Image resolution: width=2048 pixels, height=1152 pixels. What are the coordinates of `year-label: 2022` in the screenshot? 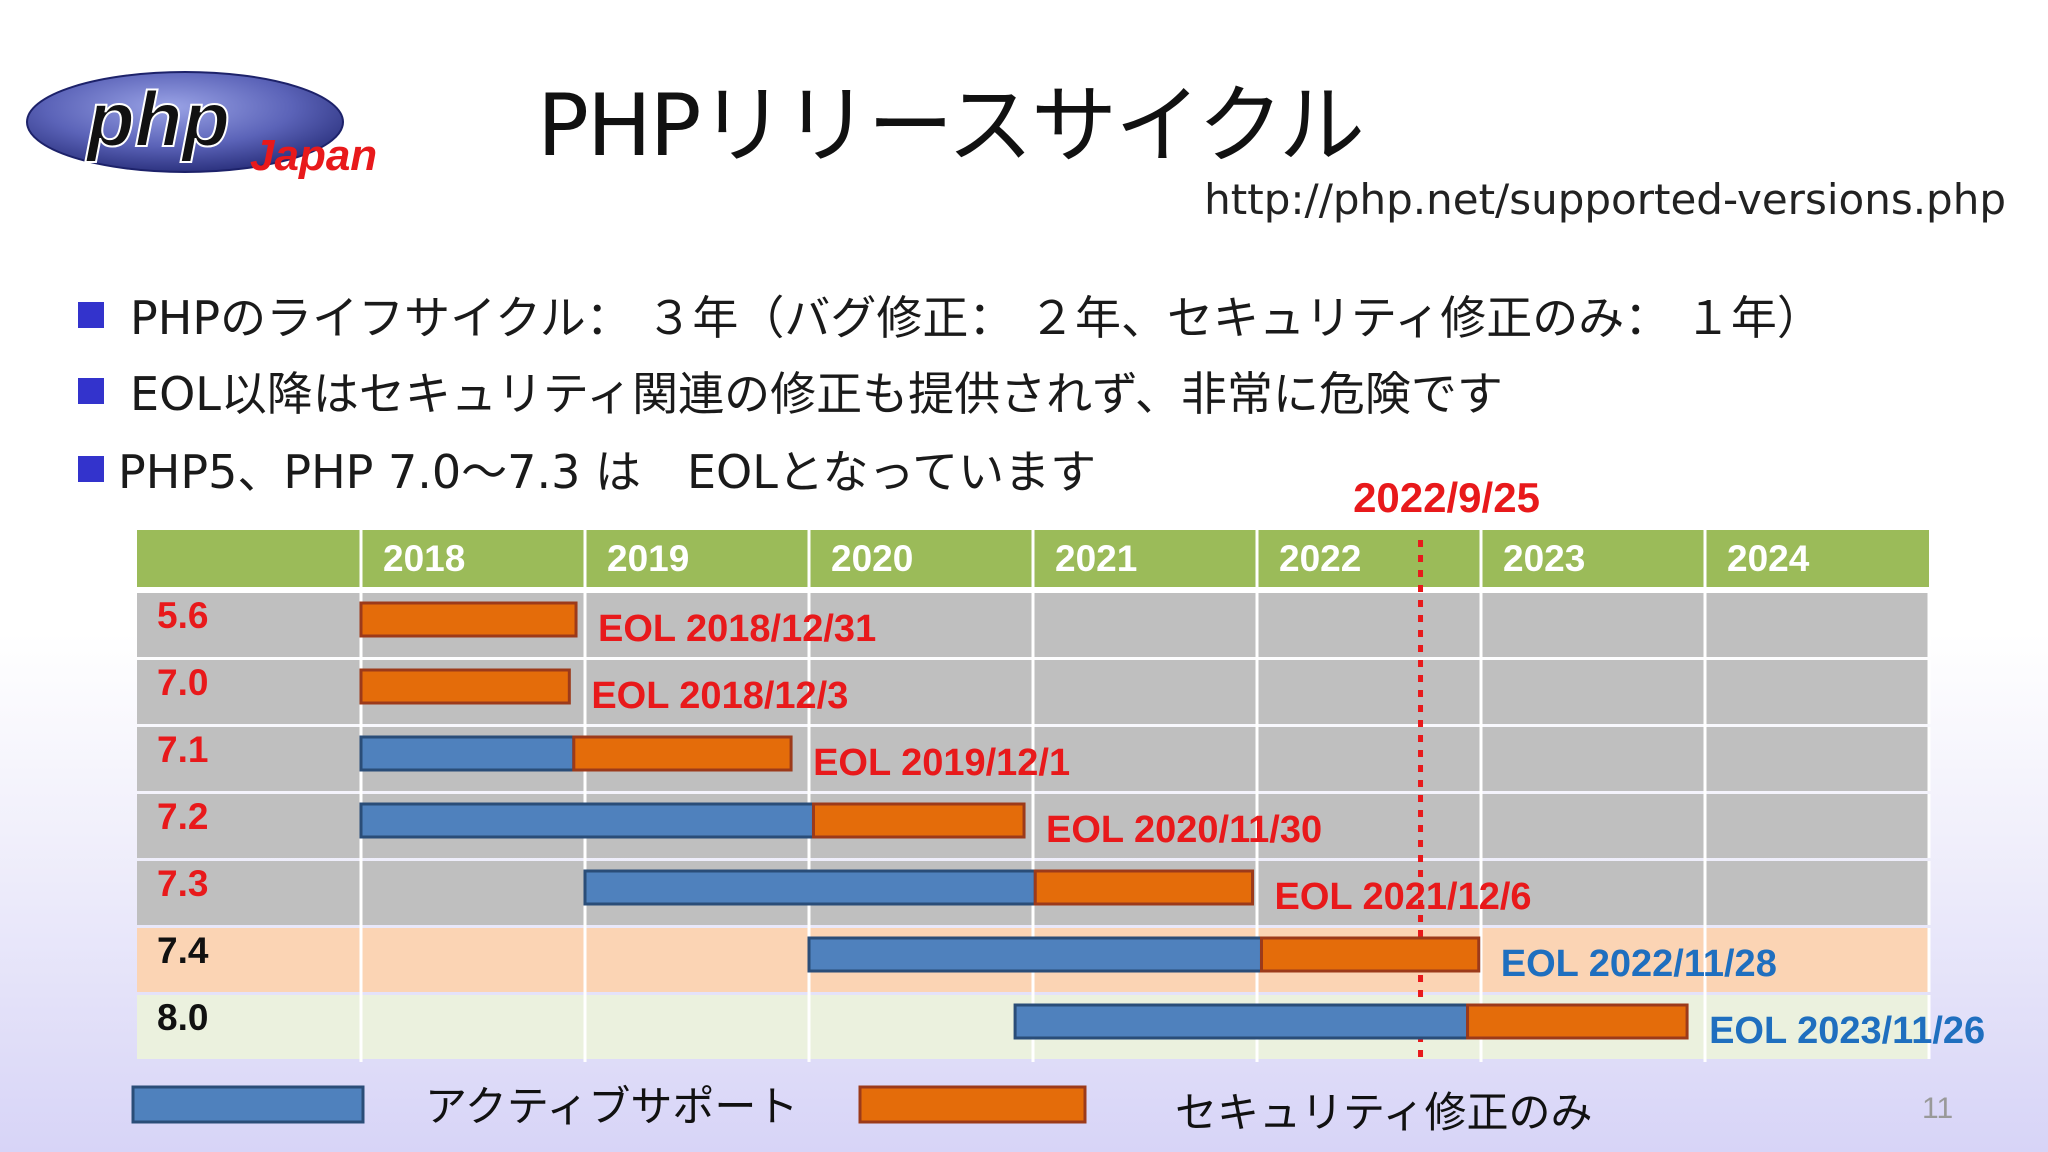 It's located at (1320, 558).